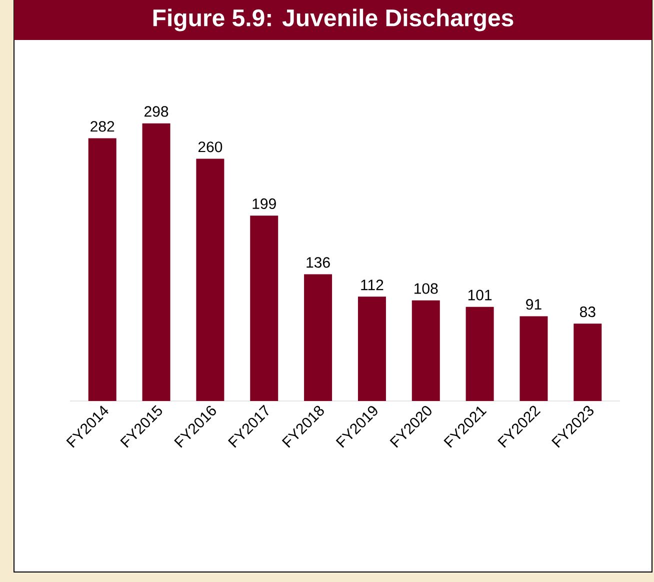 This screenshot has width=654, height=582. Describe the element at coordinates (156, 111) in the screenshot. I see `data-label: 298` at that location.